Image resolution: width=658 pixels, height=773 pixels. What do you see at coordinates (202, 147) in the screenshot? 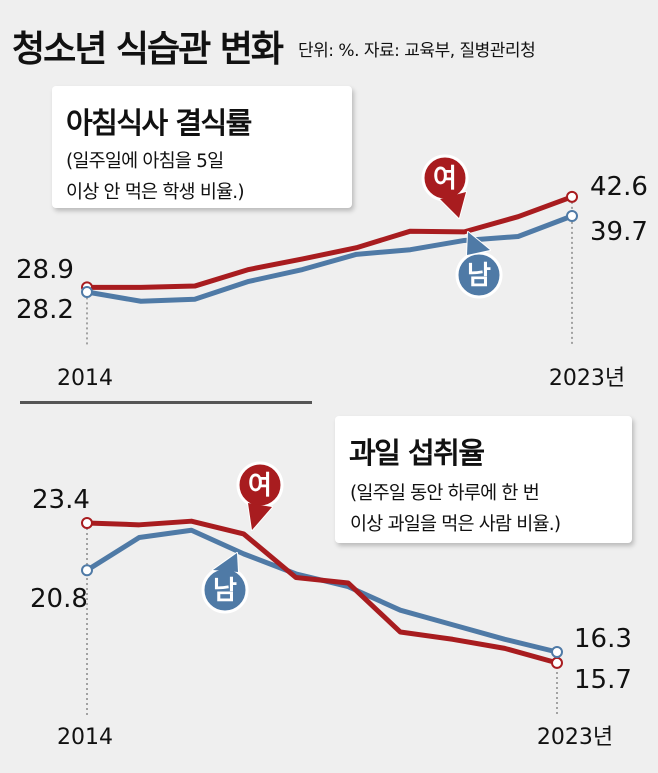
I see `breakfast-chart-callout: 아침식사 결식률 (일주일에 아침을 5일 이상 안 먹은 학생 비율.)` at bounding box center [202, 147].